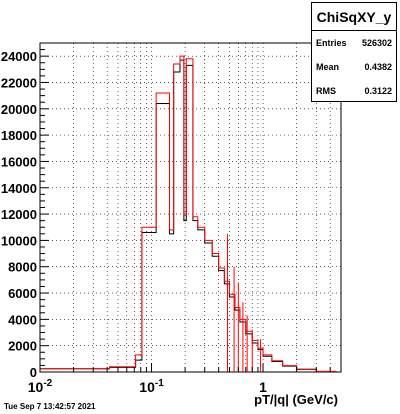 The image size is (400, 414). What do you see at coordinates (19, 161) in the screenshot?
I see `y-tick-label: 16000` at bounding box center [19, 161].